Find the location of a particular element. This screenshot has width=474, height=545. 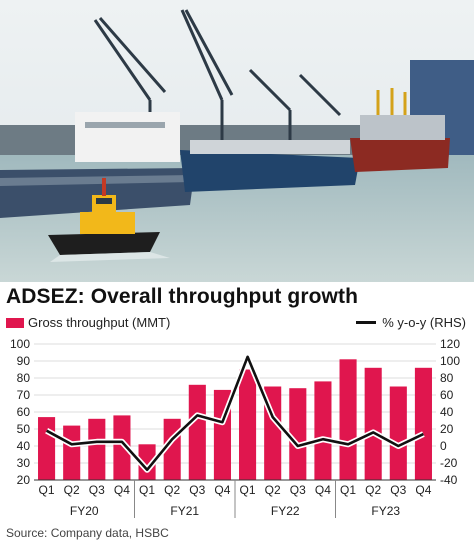

legend-bar-entry: Gross throughput (MMT) is located at coordinates (88, 322).